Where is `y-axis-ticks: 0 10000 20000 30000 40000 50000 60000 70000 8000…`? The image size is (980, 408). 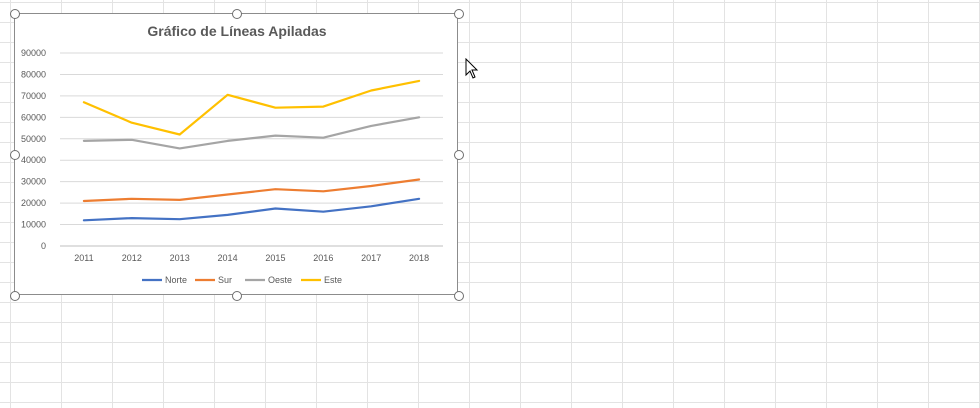
y-axis-ticks: 0 10000 20000 30000 40000 50000 60000 70000 8000… is located at coordinates (33, 149).